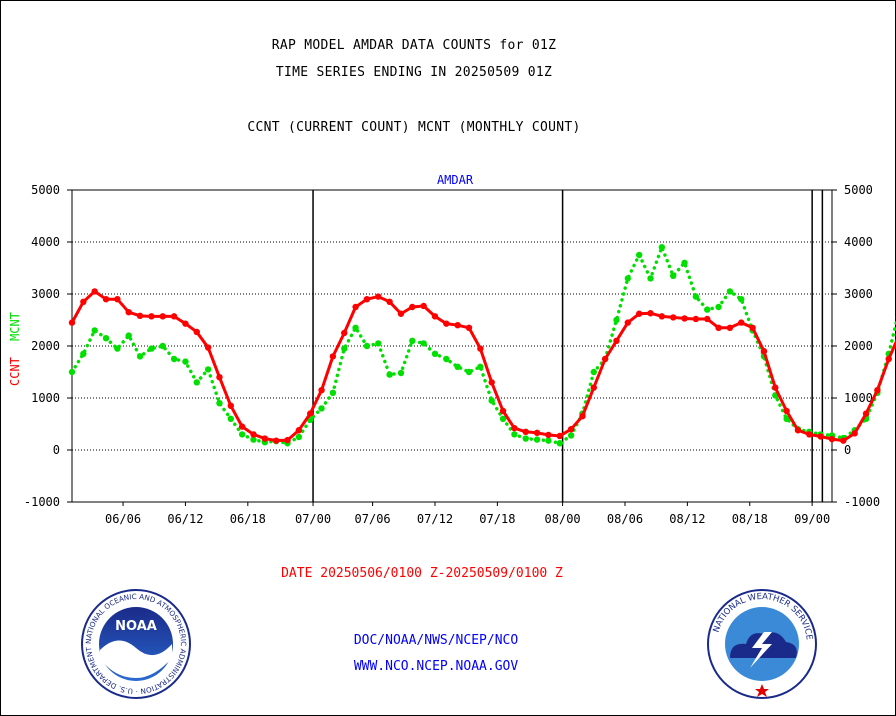  I want to click on x-tick-label: 06/12, so click(185, 519).